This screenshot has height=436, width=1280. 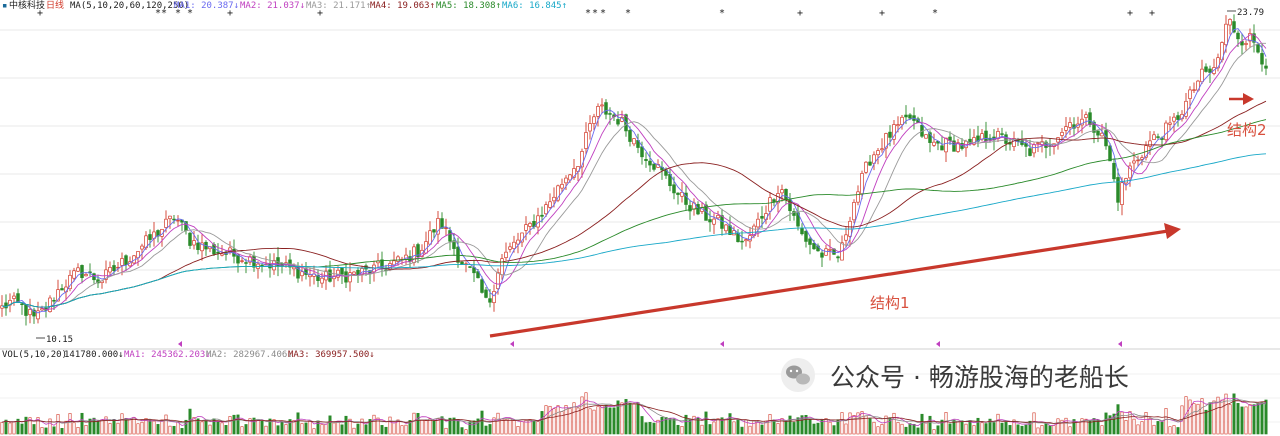 What do you see at coordinates (979, 377) in the screenshot?
I see `watermark-text: 公众号 · 畅游股海的老船长` at bounding box center [979, 377].